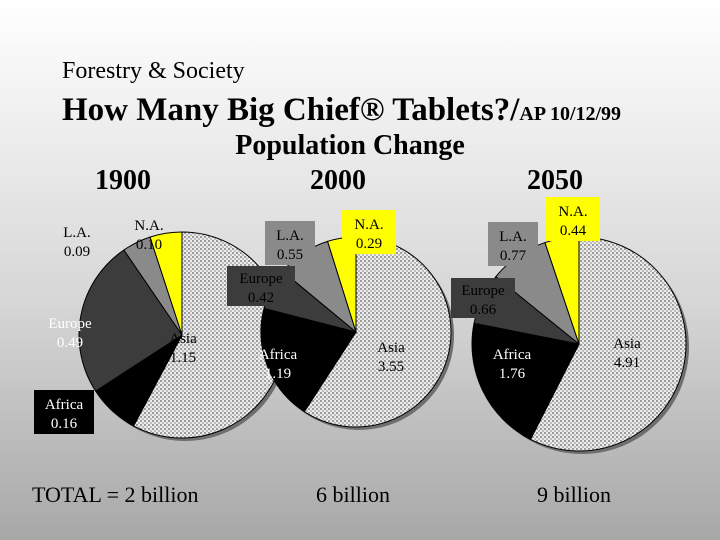 Image resolution: width=720 pixels, height=540 pixels. Describe the element at coordinates (574, 494) in the screenshot. I see `total-2050: 9 billion` at that location.